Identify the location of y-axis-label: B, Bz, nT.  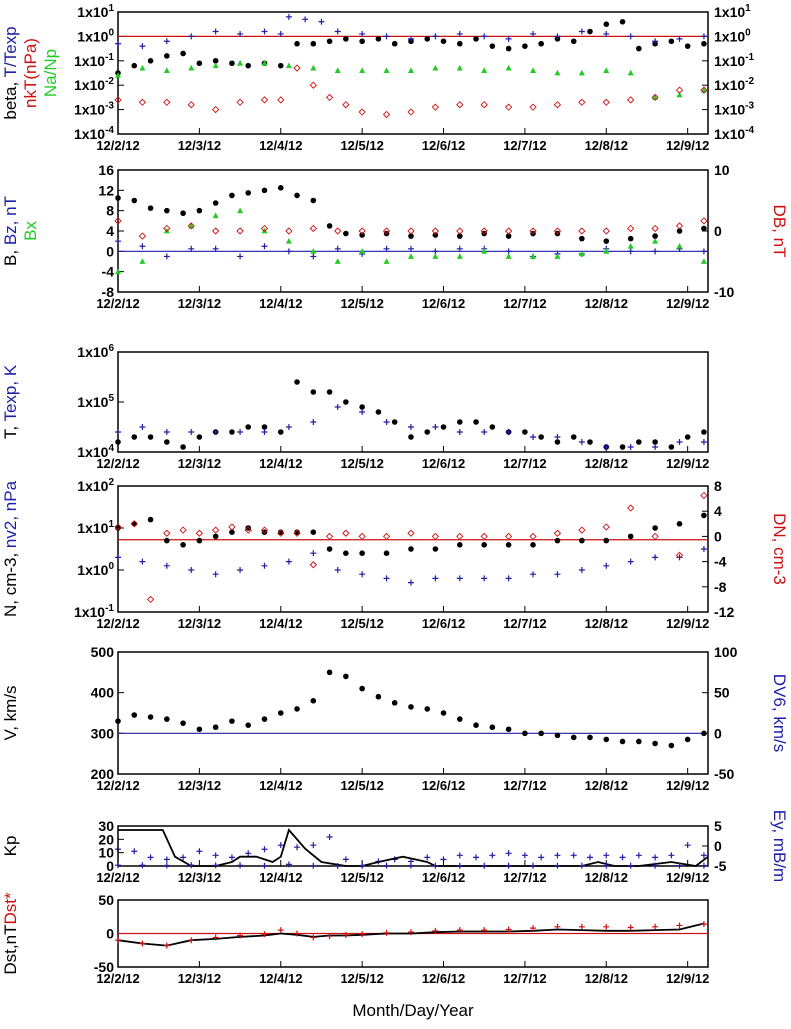
(10, 231).